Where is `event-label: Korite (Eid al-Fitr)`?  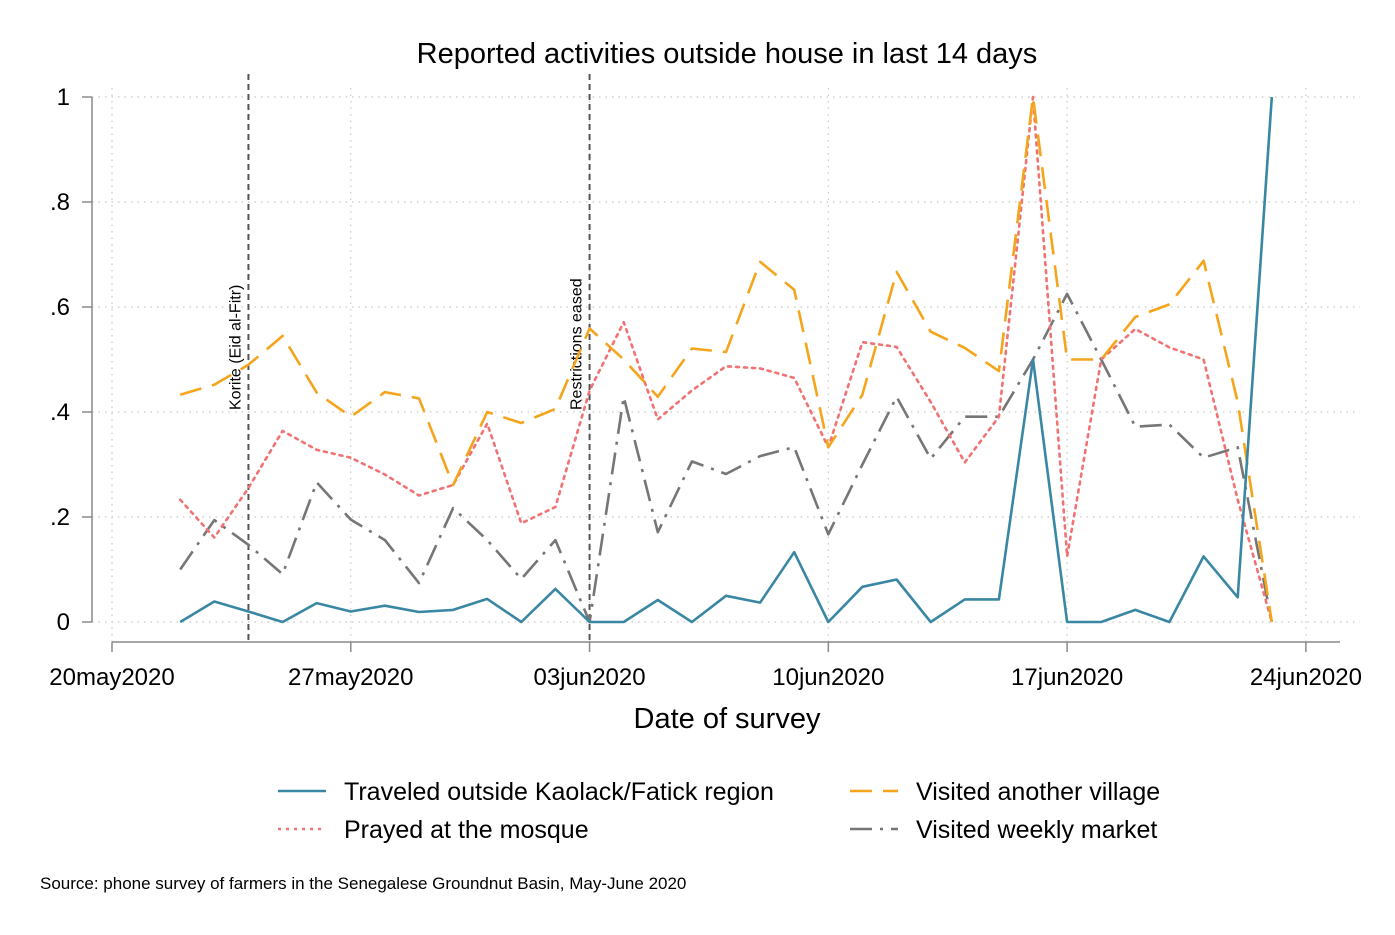
event-label: Korite (Eid al-Fitr) is located at coordinates (235, 347).